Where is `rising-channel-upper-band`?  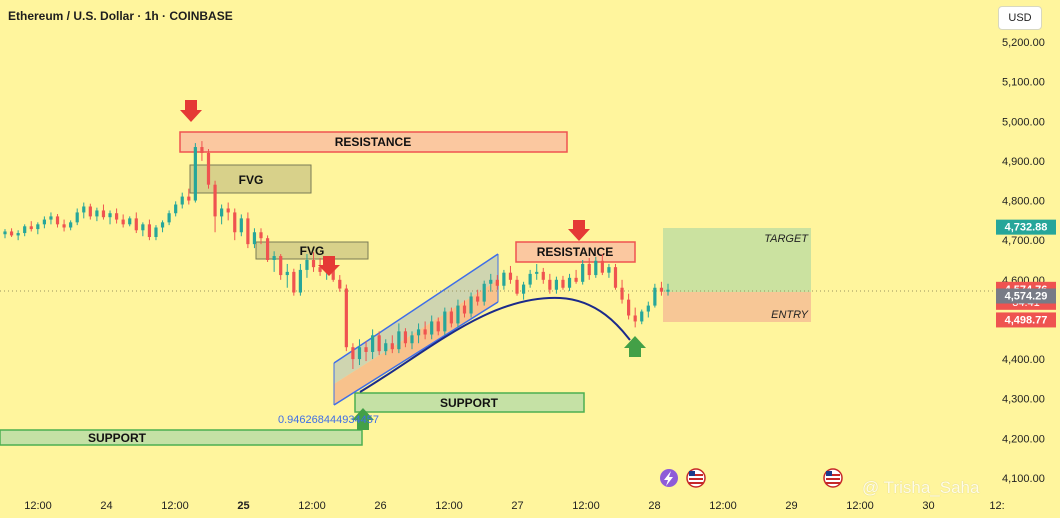
rising-channel-upper-band is located at coordinates (416, 319).